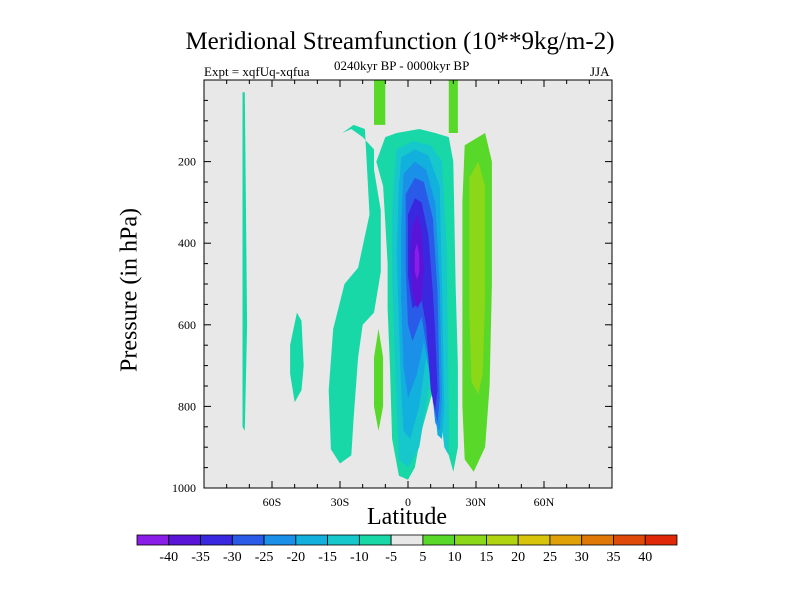 The width and height of the screenshot is (800, 600). Describe the element at coordinates (408, 502) in the screenshot. I see `x-tick-label: 0` at that location.